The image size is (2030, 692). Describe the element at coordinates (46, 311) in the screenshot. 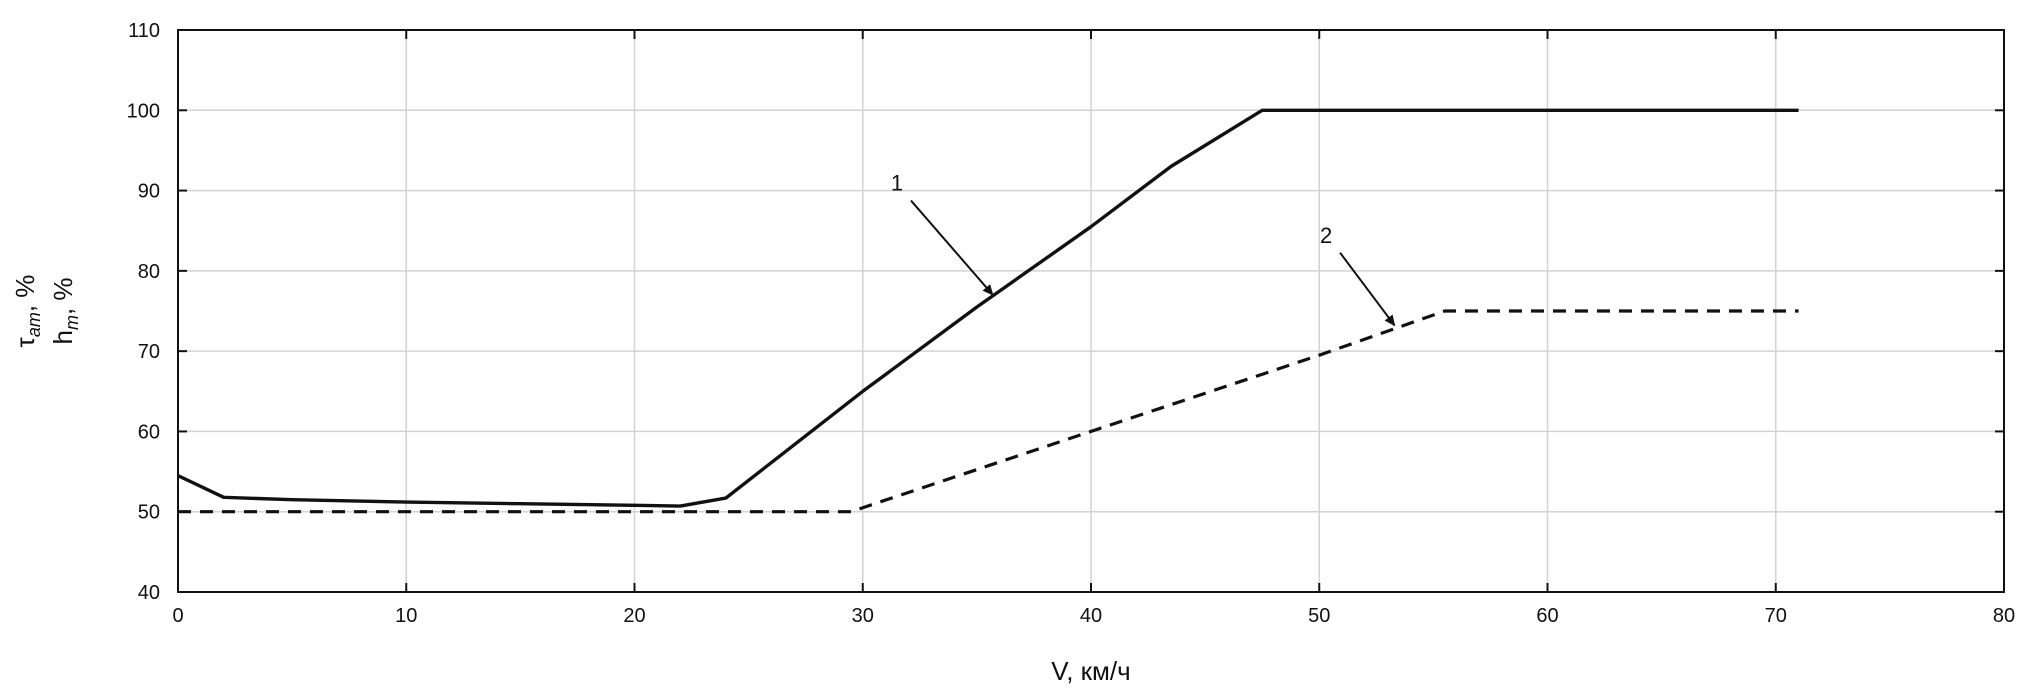

I see `y-axis-title: τam, %hm, %` at that location.